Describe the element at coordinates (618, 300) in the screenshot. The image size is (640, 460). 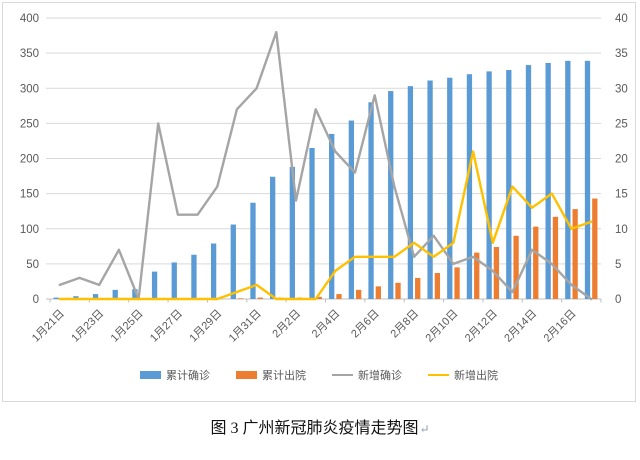
I see `right-axis-tick-label: 0` at that location.